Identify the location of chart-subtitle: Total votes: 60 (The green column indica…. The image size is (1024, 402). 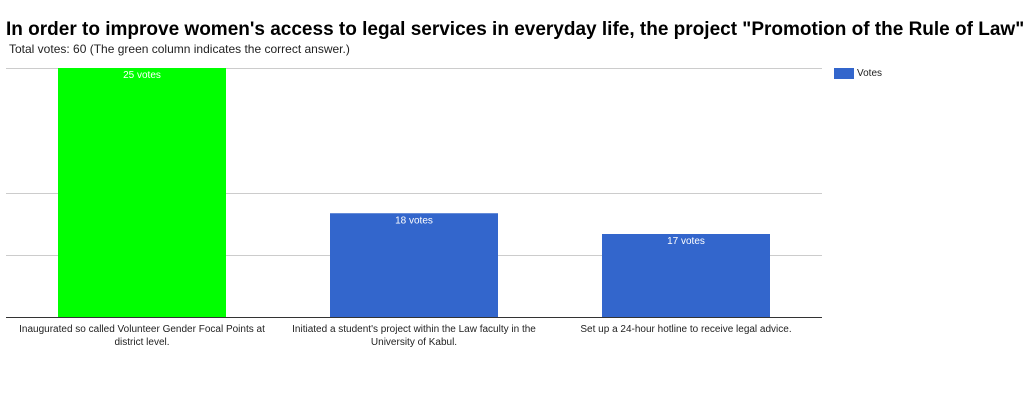
(179, 49).